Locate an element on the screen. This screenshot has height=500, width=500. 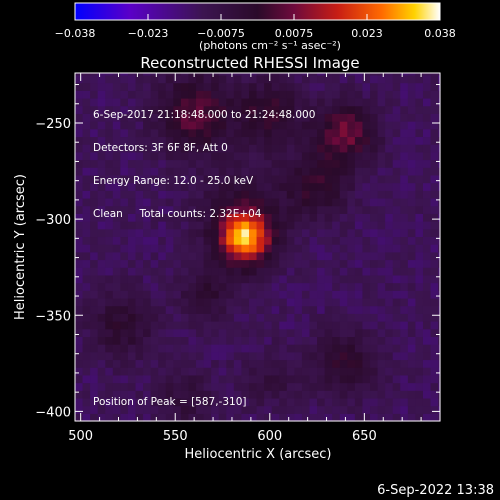
energy-range-text: Energy Range: 12.0 - 25.0 keV is located at coordinates (173, 181).